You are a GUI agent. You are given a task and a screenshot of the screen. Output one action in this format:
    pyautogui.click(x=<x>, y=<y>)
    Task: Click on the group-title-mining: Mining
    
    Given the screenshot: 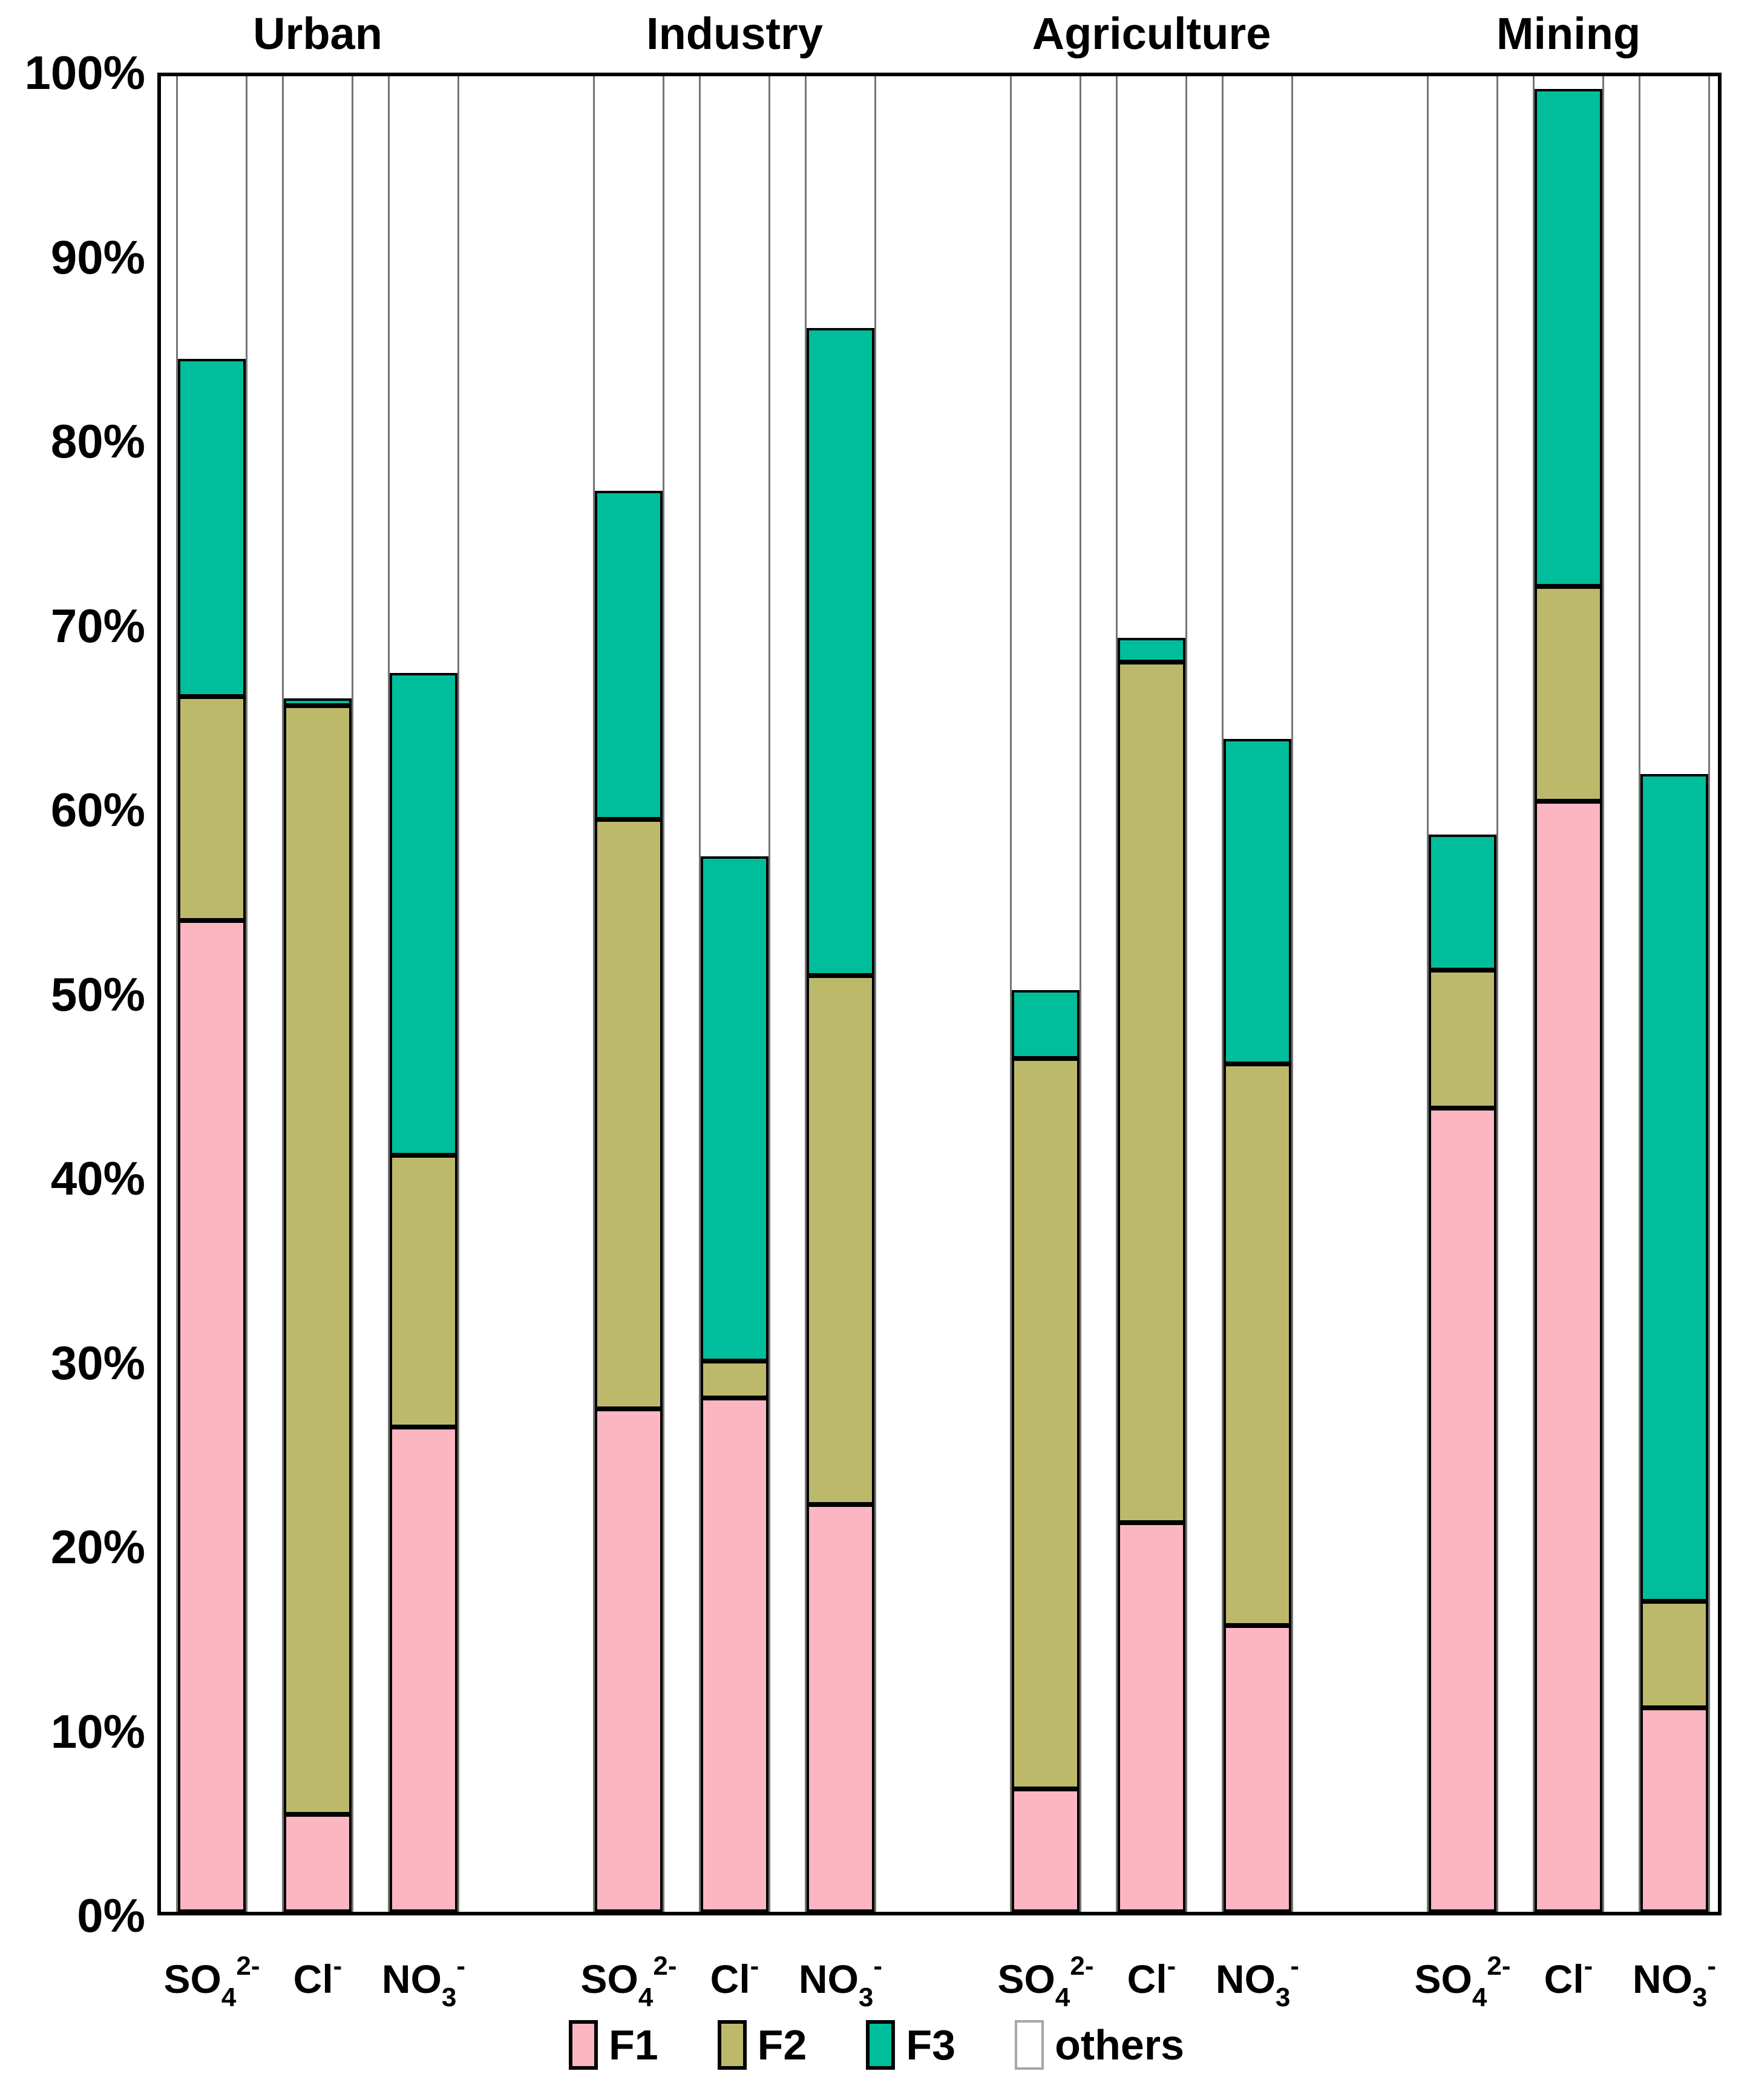 What is the action you would take?
    pyautogui.click(x=1568, y=33)
    